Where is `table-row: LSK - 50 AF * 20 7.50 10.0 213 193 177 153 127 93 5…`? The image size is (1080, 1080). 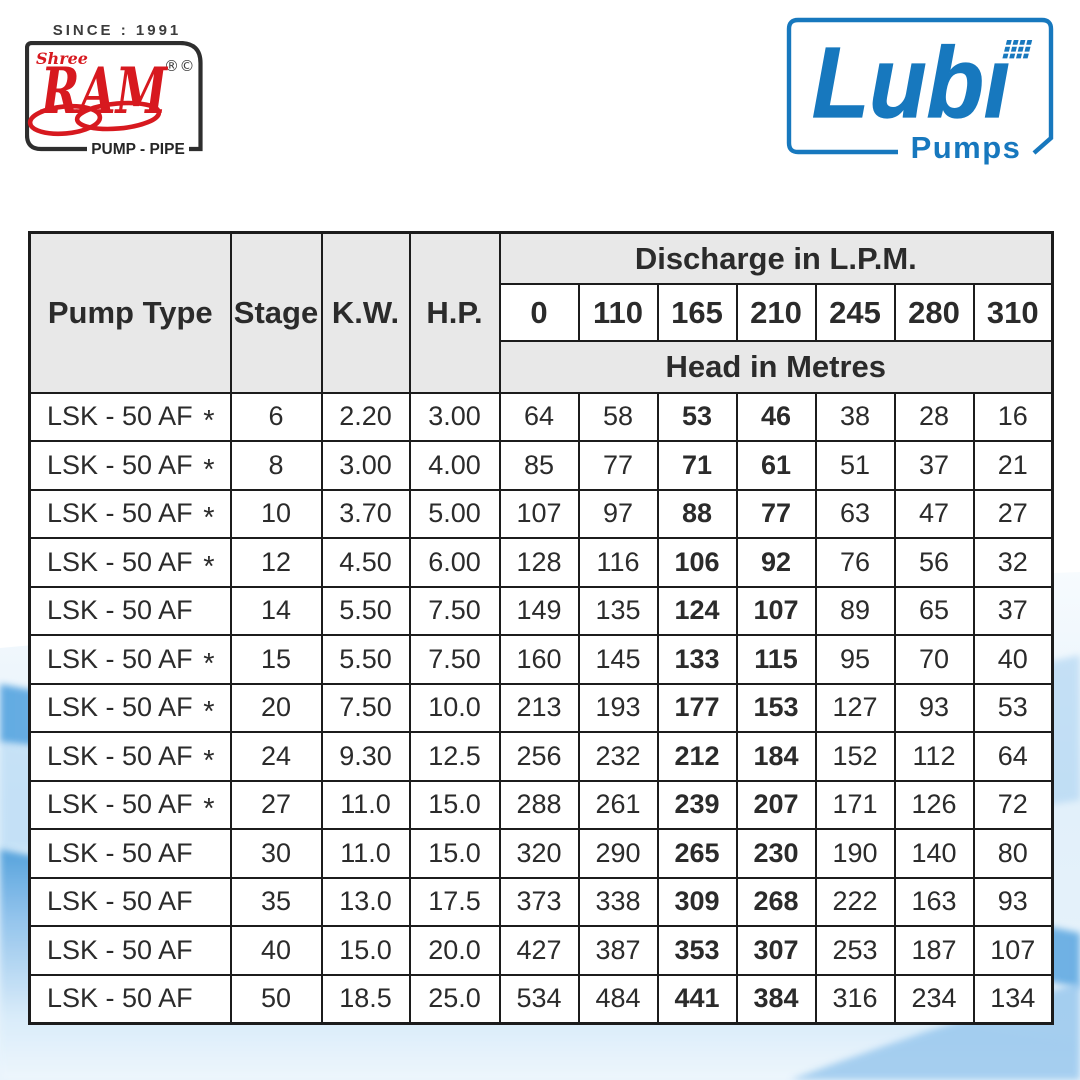 table-row: LSK - 50 AF * 20 7.50 10.0 213 193 177 153 127 93 5… is located at coordinates (541, 707).